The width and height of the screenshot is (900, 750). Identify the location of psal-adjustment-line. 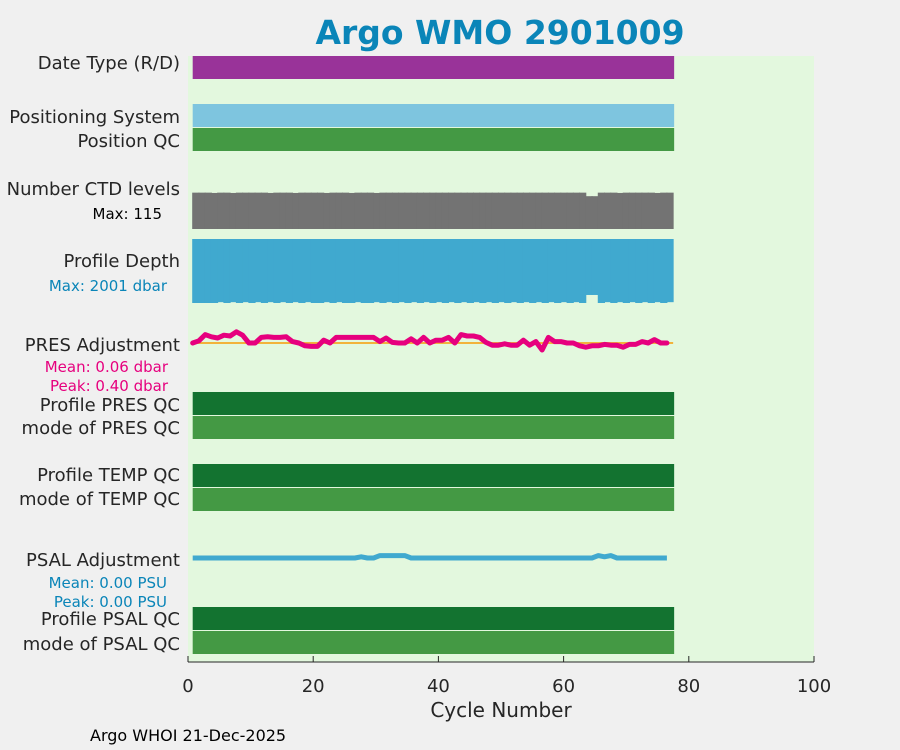
(429, 557).